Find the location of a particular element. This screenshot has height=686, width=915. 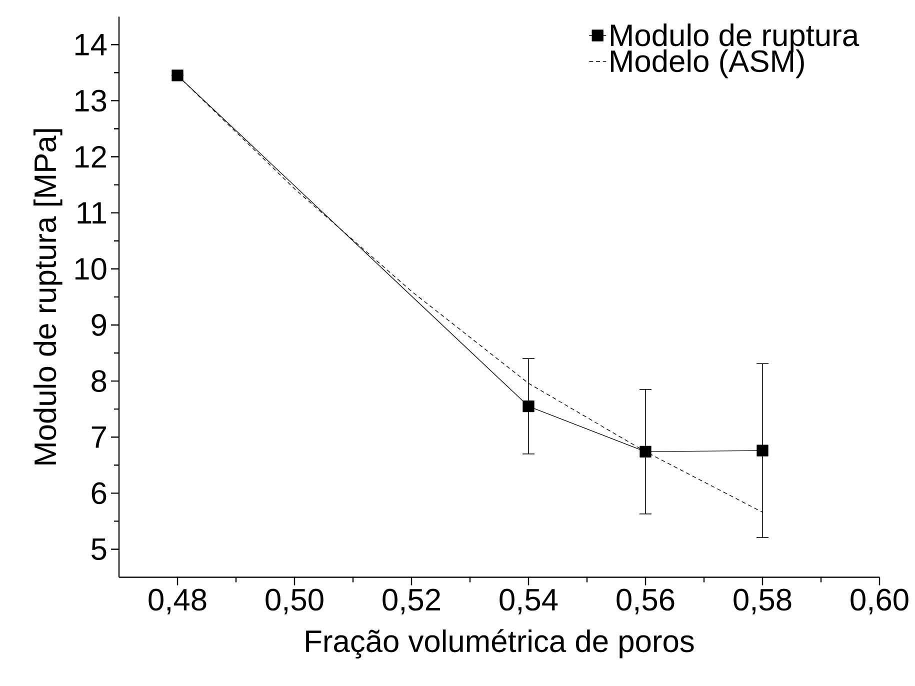

y-tick-label: 13 is located at coordinates (90, 101).